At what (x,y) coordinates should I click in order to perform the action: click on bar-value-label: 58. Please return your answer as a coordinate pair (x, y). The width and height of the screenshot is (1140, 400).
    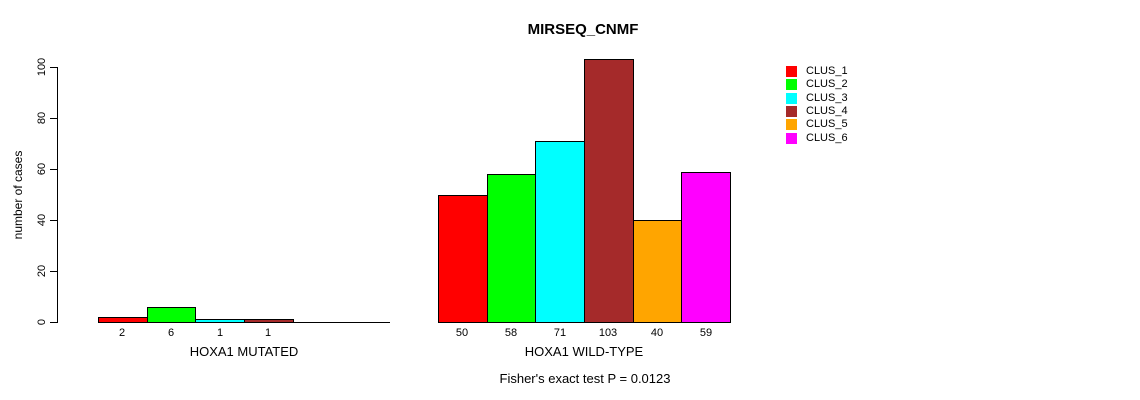
    Looking at the image, I should click on (511, 333).